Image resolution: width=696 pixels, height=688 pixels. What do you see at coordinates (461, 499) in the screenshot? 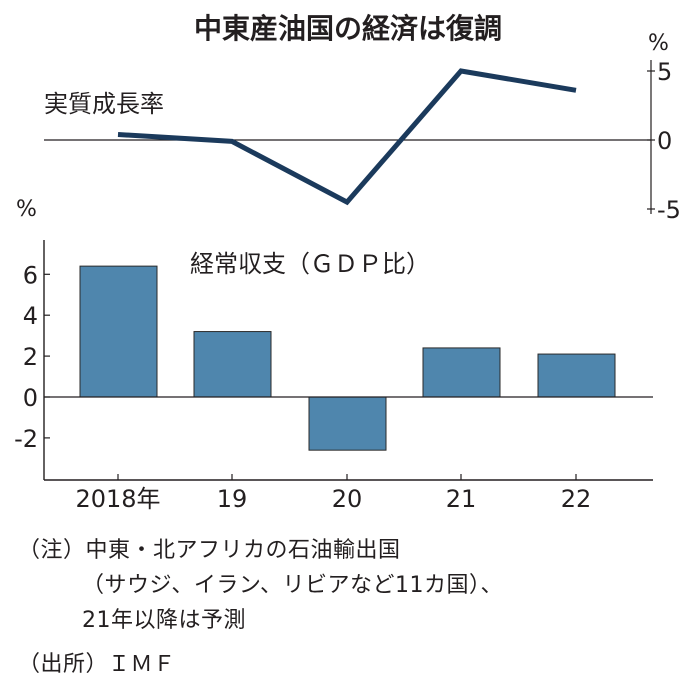
I see `x-tick-label: 21` at bounding box center [461, 499].